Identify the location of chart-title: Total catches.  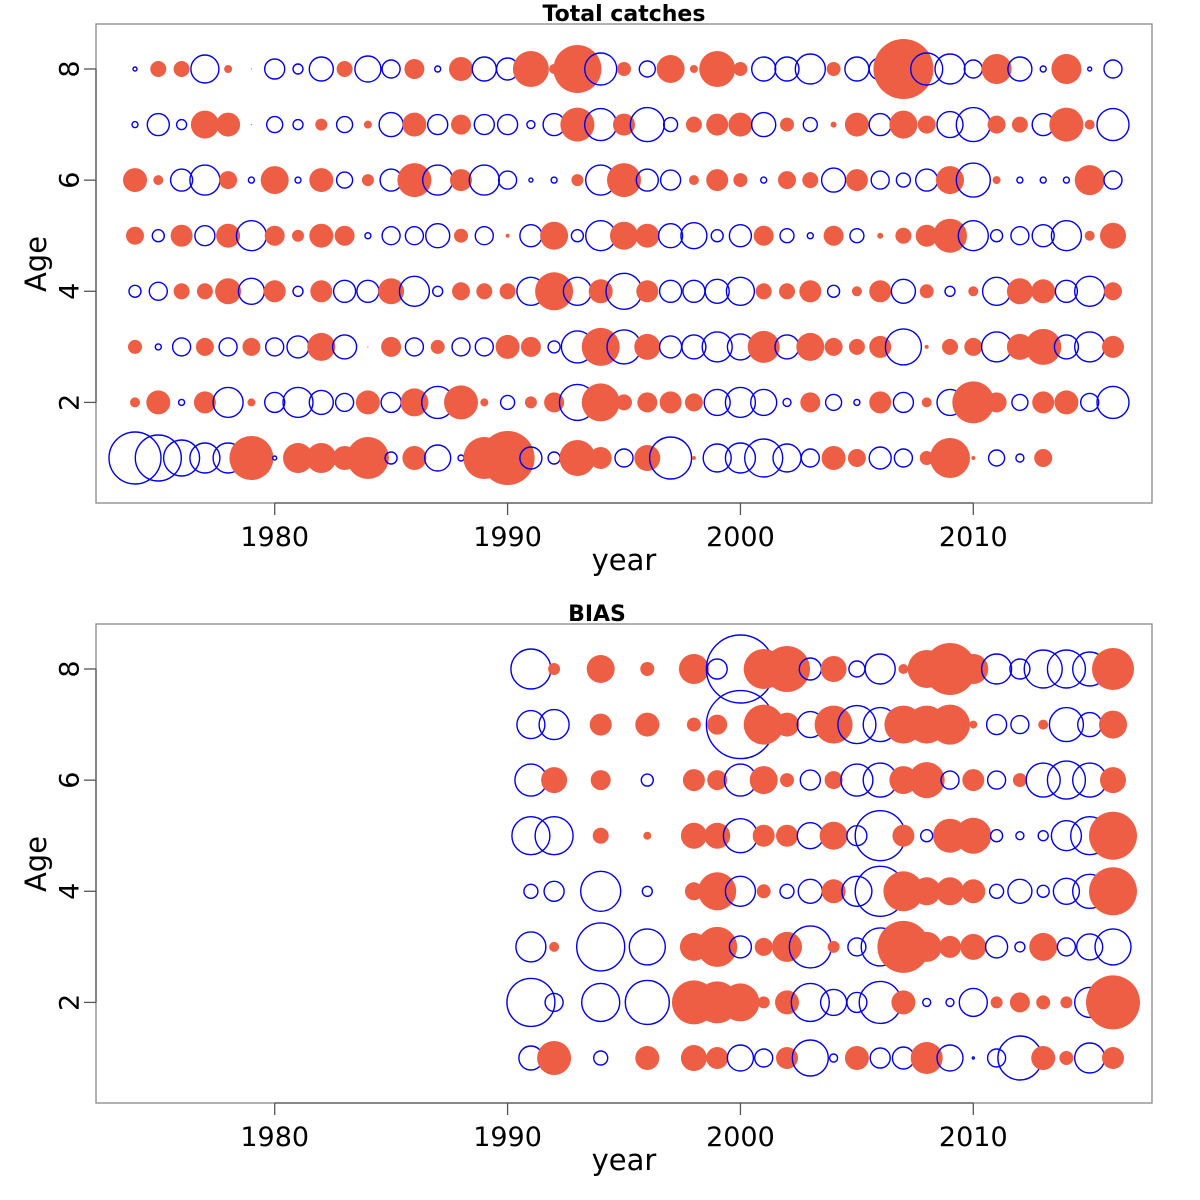
(624, 14).